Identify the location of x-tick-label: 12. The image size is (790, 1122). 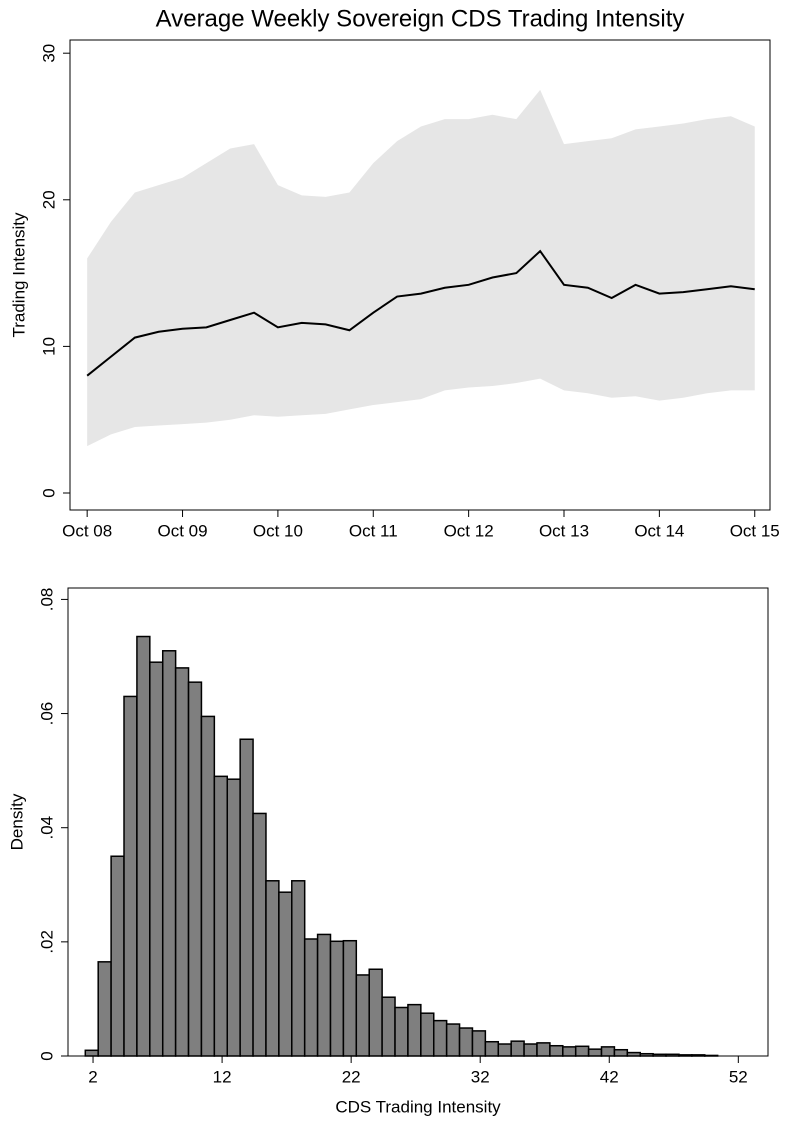
(222, 1076).